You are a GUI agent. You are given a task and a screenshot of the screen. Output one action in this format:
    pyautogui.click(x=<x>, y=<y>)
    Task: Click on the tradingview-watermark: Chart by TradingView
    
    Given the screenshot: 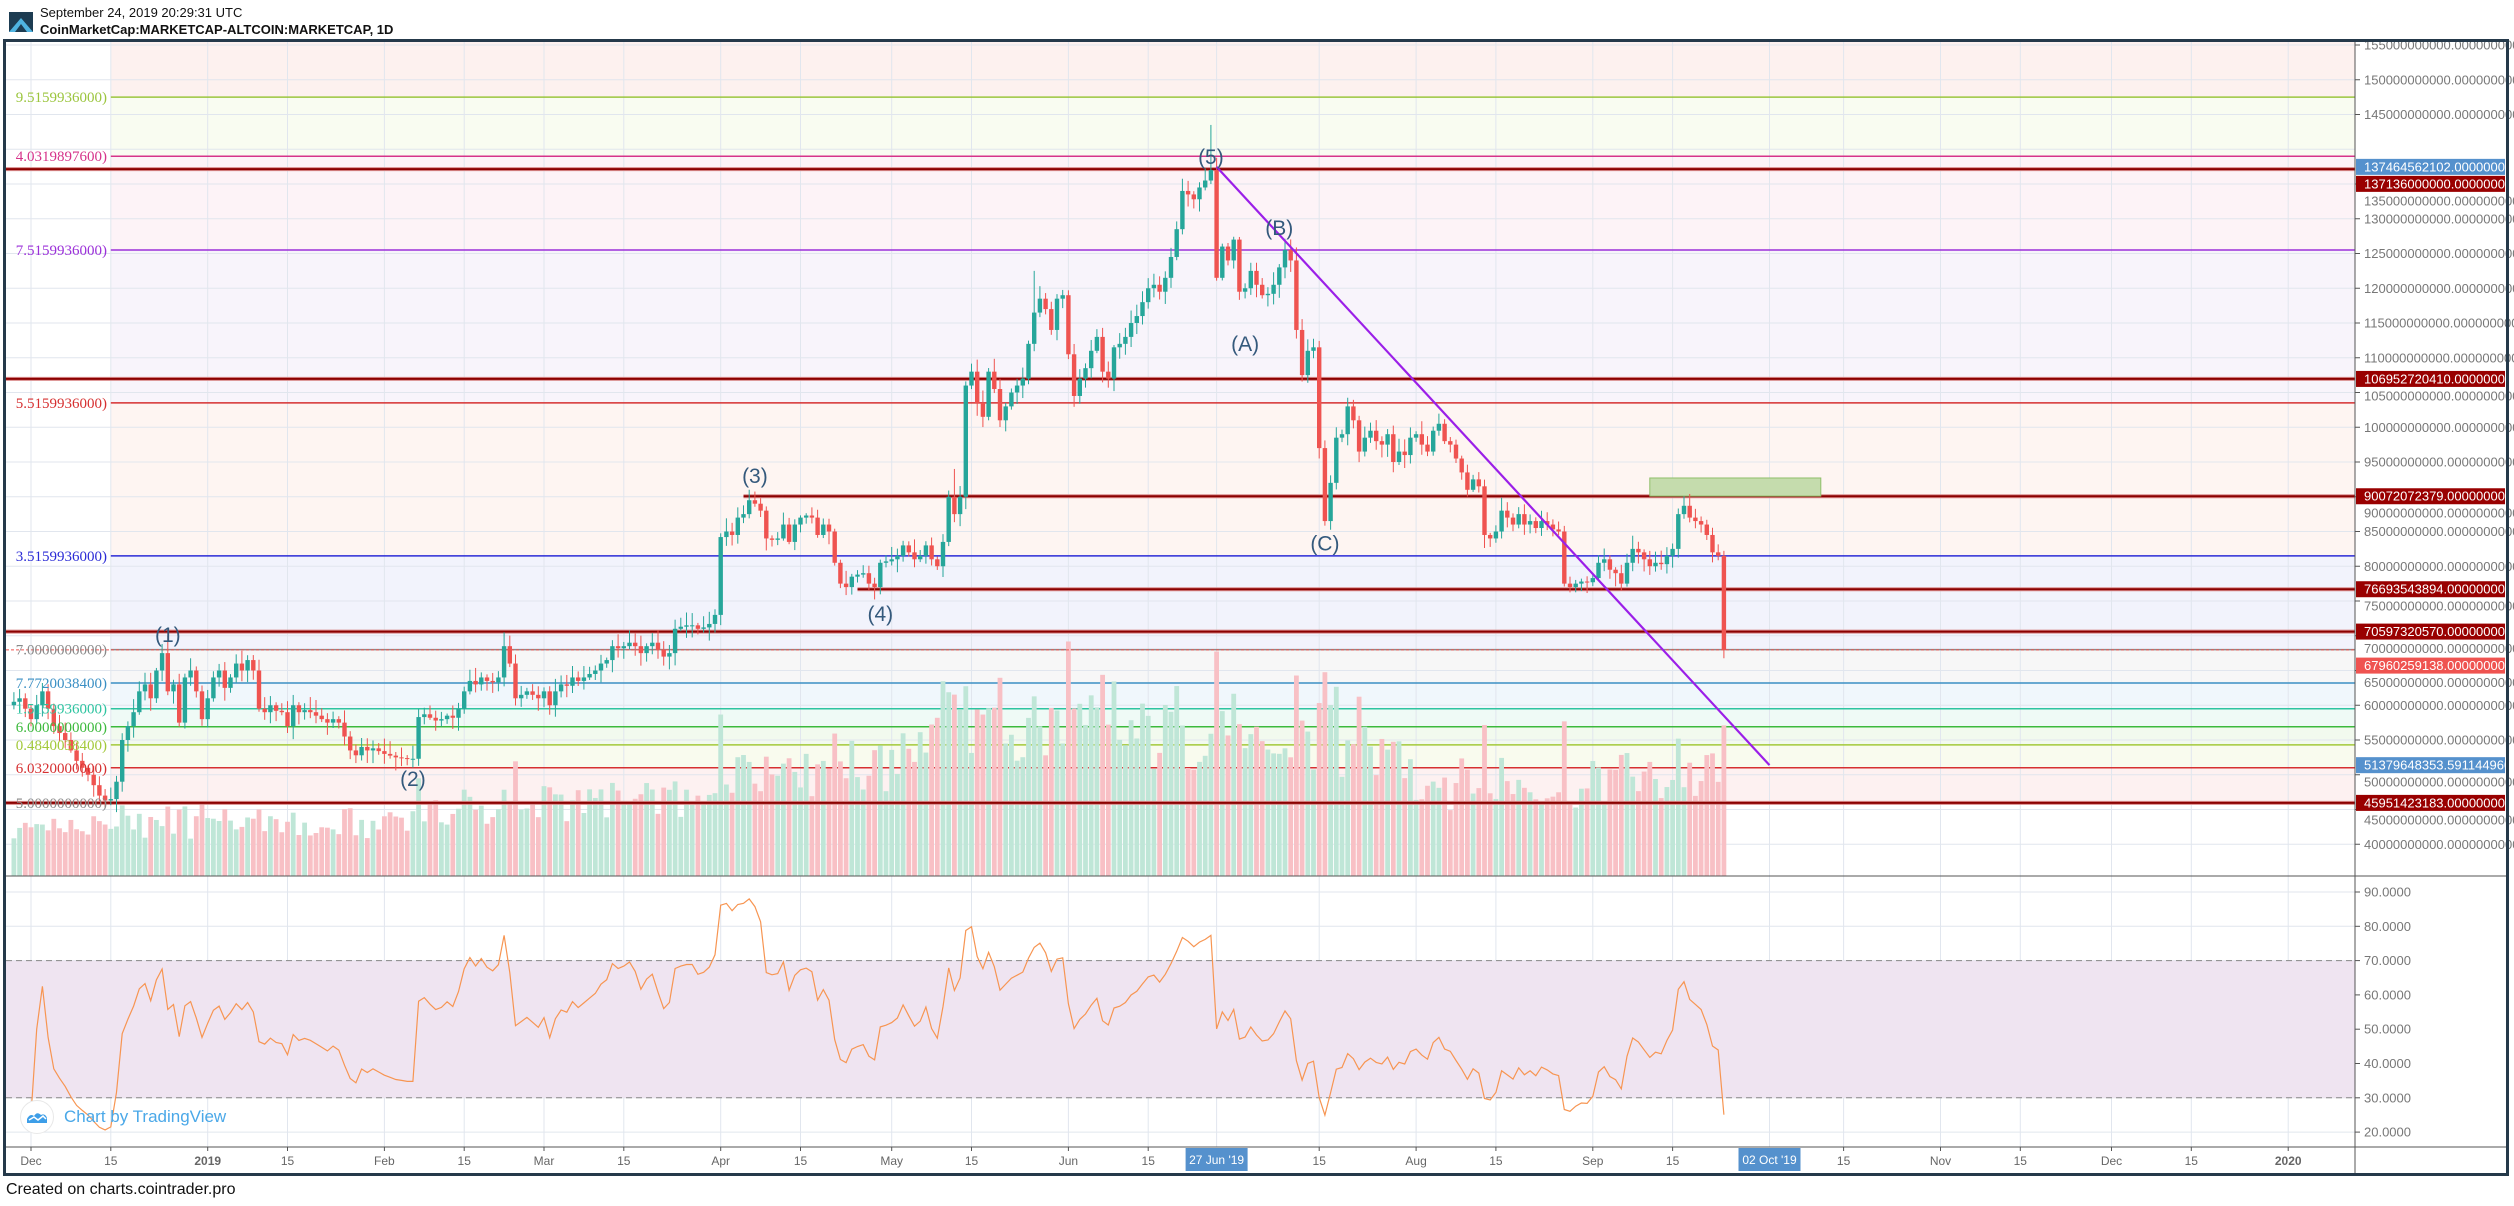 What is the action you would take?
    pyautogui.click(x=123, y=1117)
    